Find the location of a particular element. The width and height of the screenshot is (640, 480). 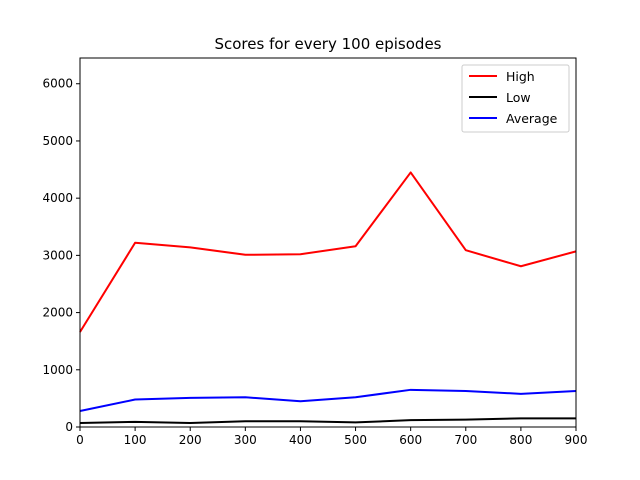

legend: High Low Average is located at coordinates (515, 98).